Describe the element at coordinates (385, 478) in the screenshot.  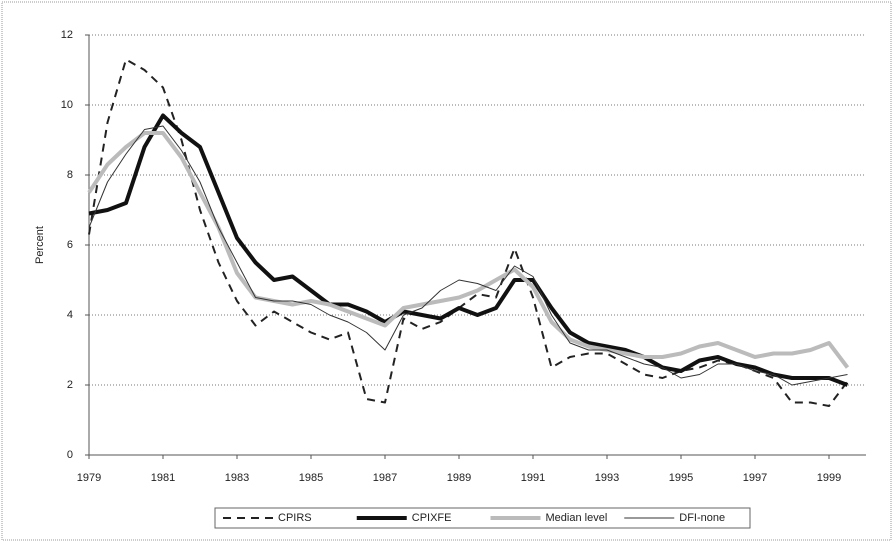
I see `x-tick-label: 1987` at that location.